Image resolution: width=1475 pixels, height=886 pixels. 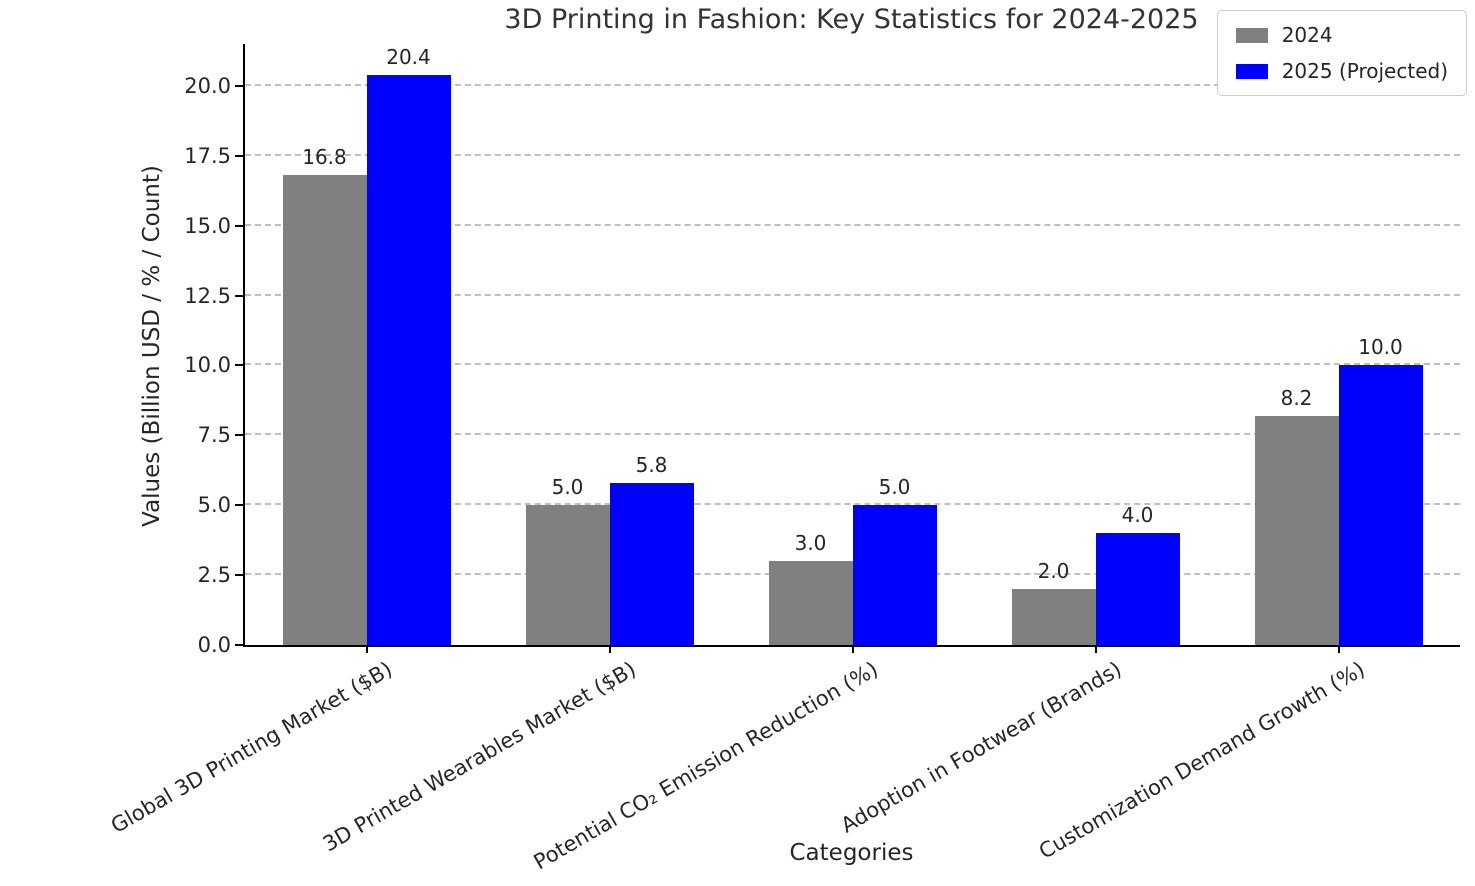 What do you see at coordinates (567, 560) in the screenshot?
I see `bar-2024: 5.0` at bounding box center [567, 560].